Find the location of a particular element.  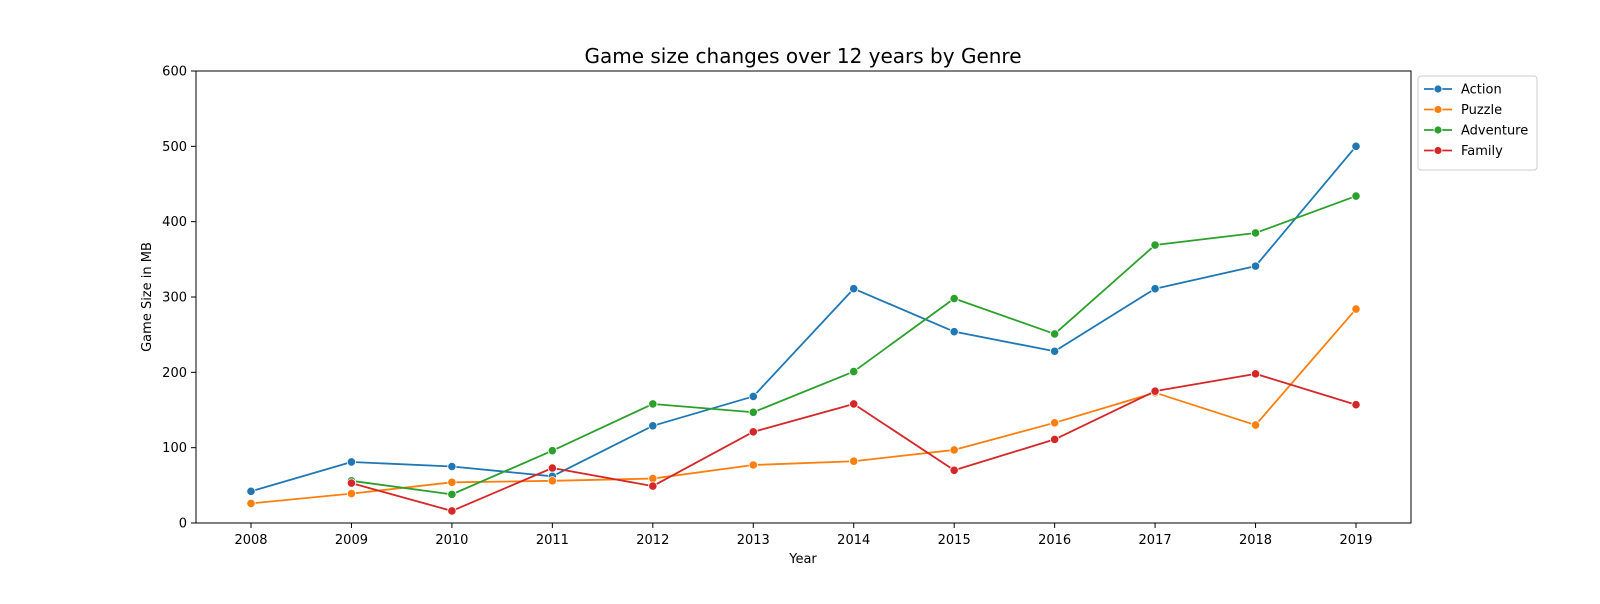

x-tick-label: 2013 is located at coordinates (753, 540).